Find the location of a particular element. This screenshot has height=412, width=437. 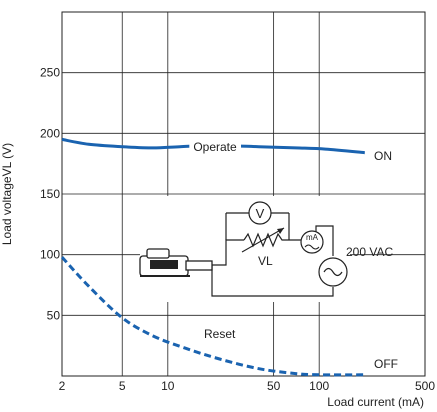

y-tick-labels: 50 100 150 200 250 is located at coordinates (50, 194).